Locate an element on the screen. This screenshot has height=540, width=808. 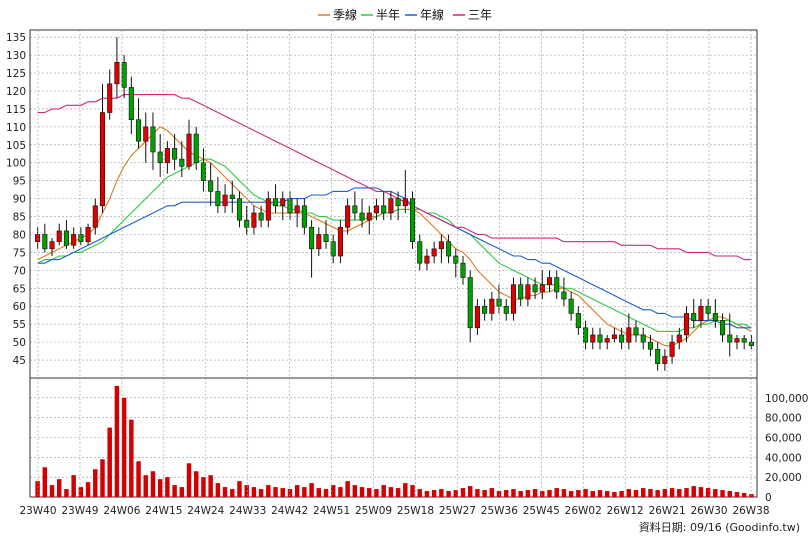
x-tick-label: 24W06 is located at coordinates (121, 511).